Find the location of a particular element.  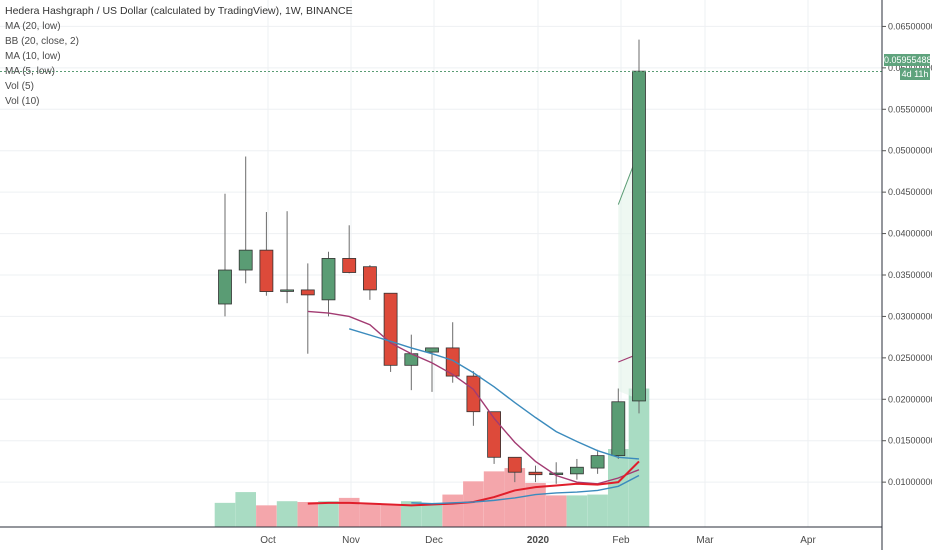

bar-countdown-badge: 4d 11h is located at coordinates (915, 74).